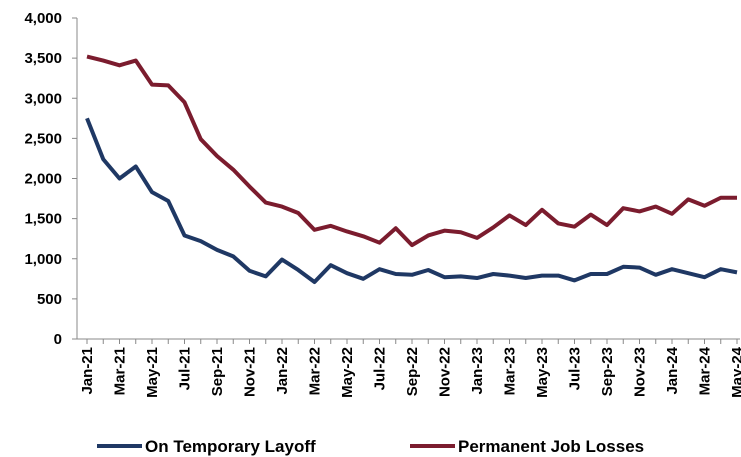  Describe the element at coordinates (217, 371) in the screenshot. I see `x-tick-label: Sep-21` at that location.